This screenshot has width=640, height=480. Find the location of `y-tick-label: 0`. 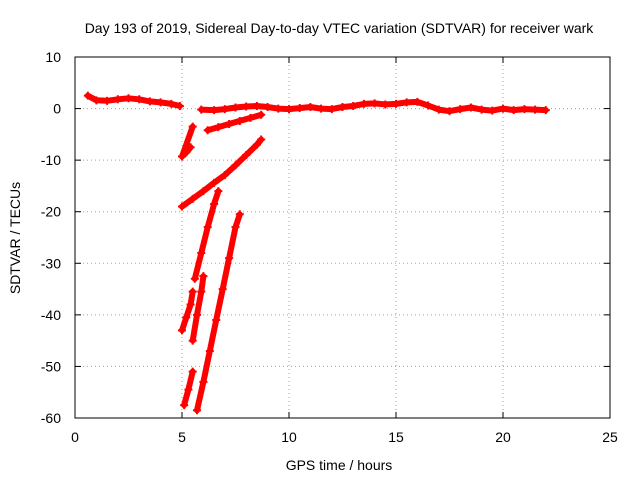

y-tick-label: 0 is located at coordinates (57, 109).